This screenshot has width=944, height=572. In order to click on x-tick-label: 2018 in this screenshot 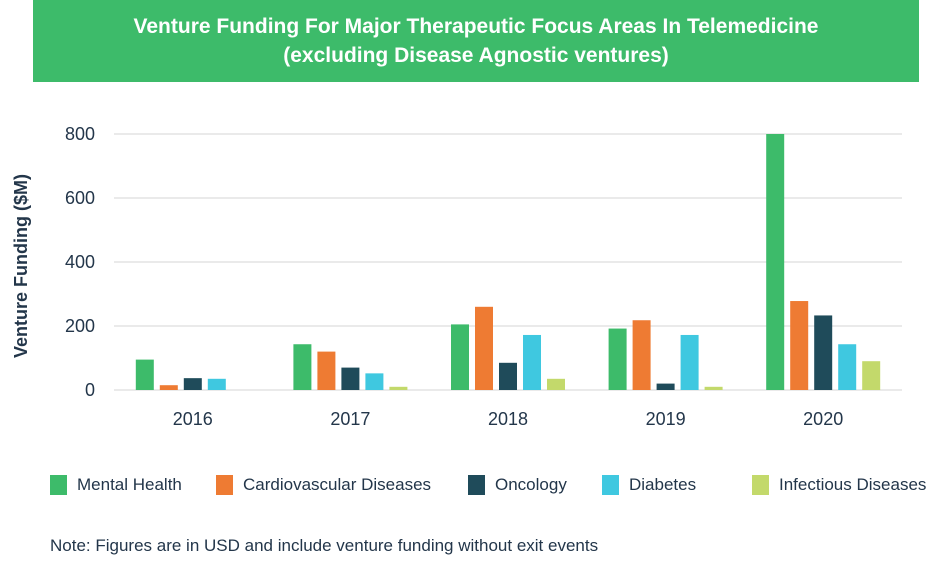, I will do `click(508, 419)`.